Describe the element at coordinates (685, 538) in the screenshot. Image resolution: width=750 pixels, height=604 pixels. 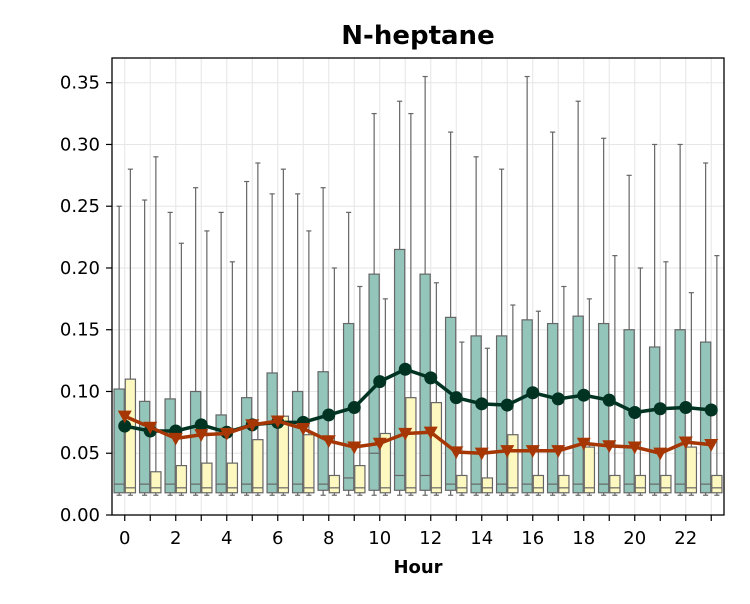
I see `x-tick-label: 22` at that location.